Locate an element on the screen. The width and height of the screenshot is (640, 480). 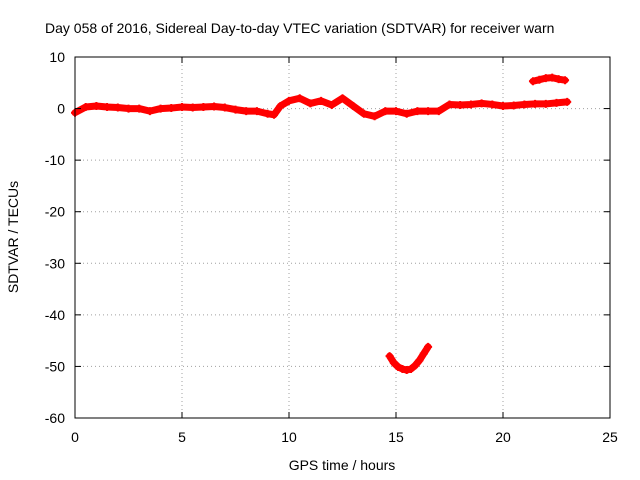
x-tick-label: 10 is located at coordinates (289, 437).